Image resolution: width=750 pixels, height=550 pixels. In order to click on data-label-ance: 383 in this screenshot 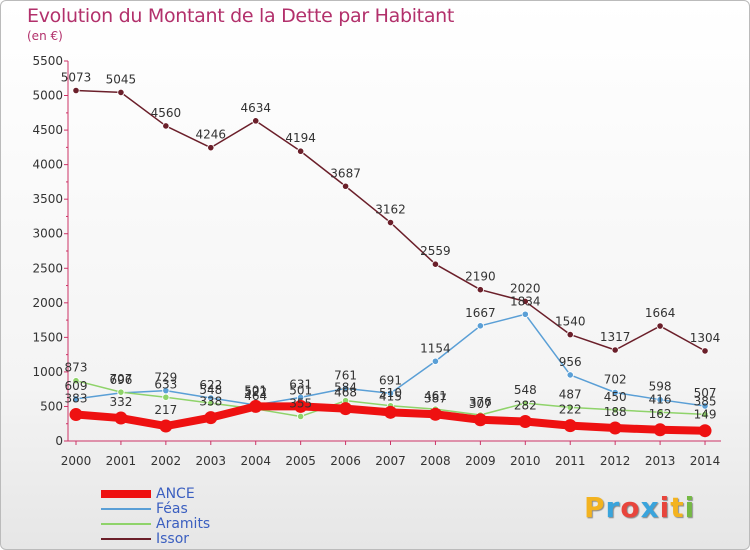, I will do `click(76, 399)`.